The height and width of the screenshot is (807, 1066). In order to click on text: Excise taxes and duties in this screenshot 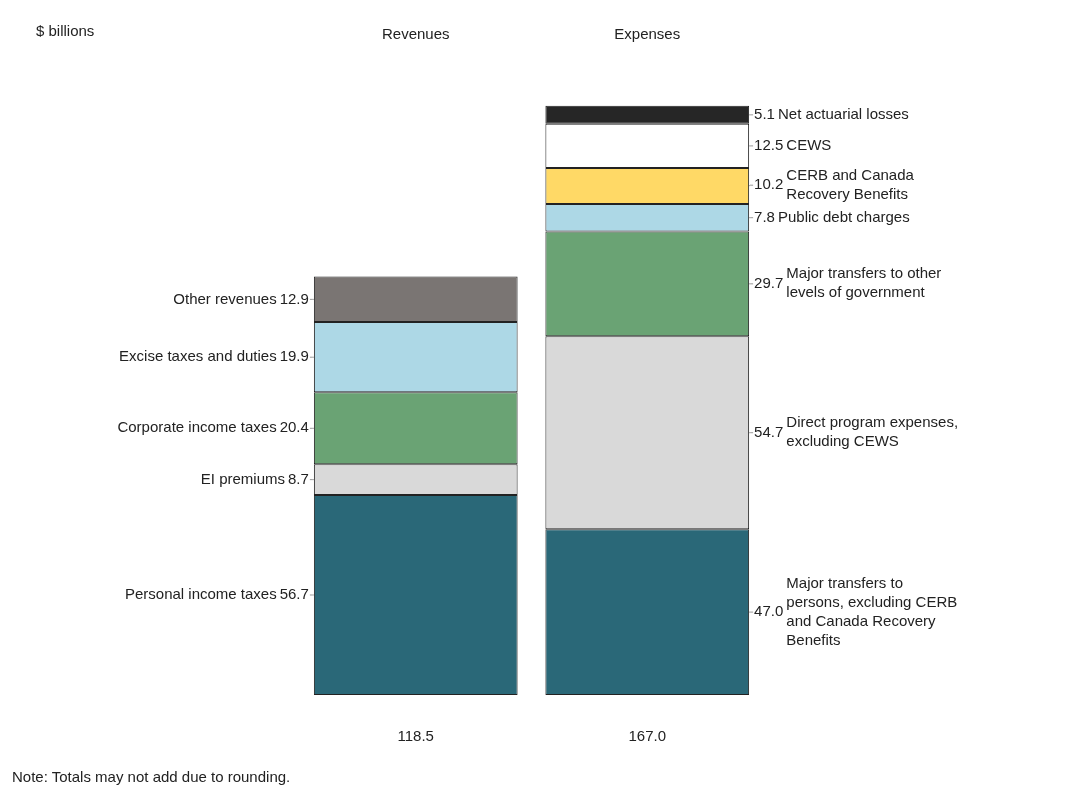, I will do `click(198, 356)`.